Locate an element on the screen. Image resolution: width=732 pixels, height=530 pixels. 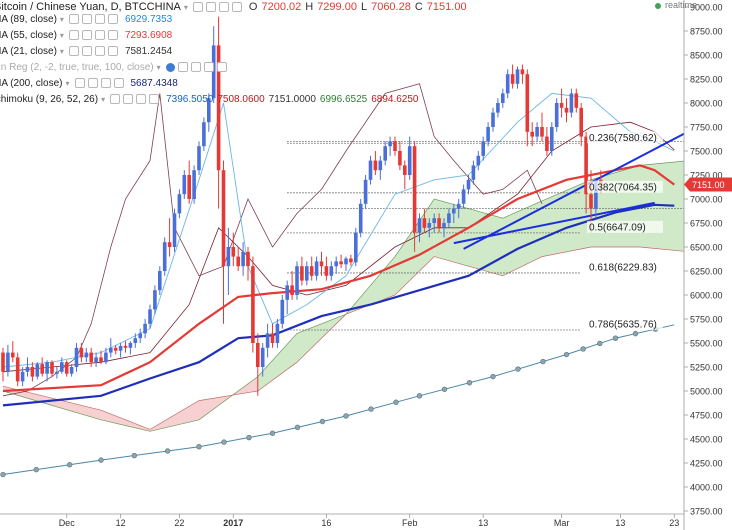
indicator-value: 6996.6525 is located at coordinates (343, 99).